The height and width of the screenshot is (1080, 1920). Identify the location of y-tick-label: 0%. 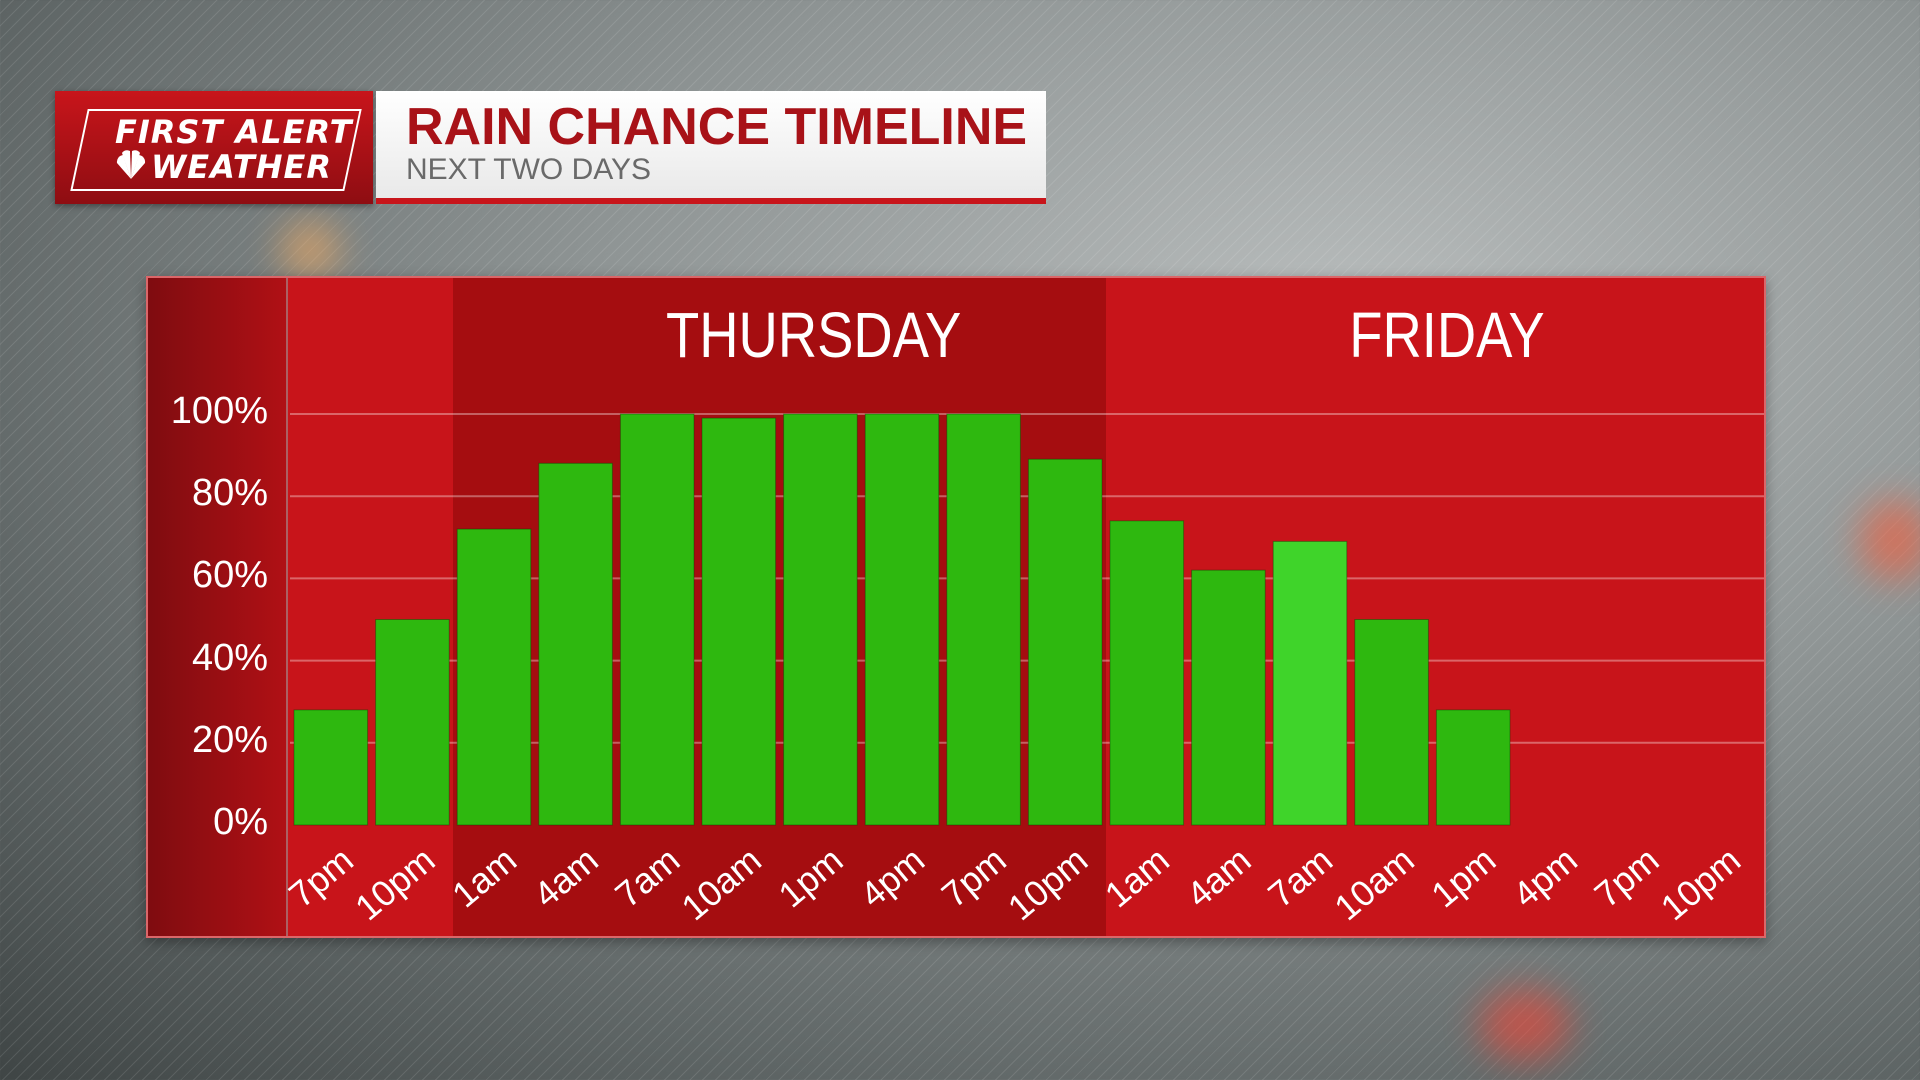
(240, 822).